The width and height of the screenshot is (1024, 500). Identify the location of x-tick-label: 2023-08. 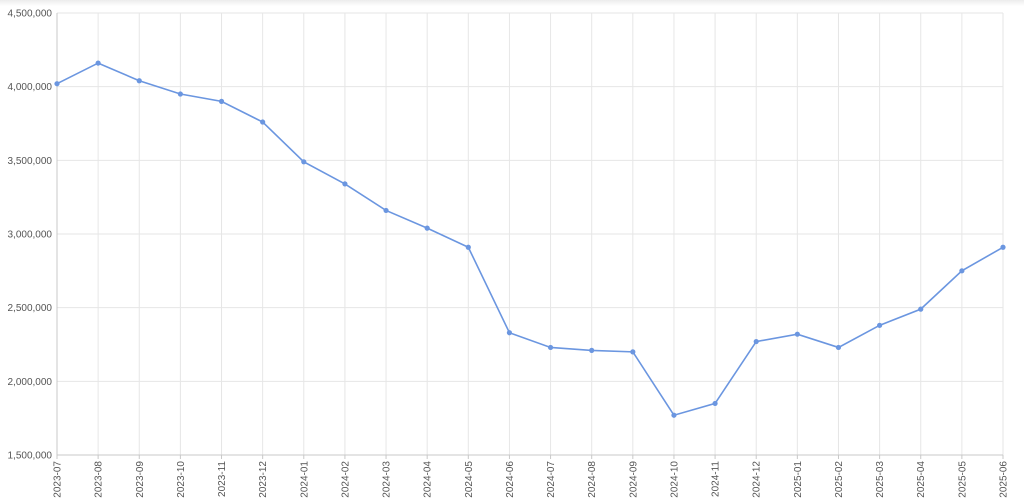
(99, 479).